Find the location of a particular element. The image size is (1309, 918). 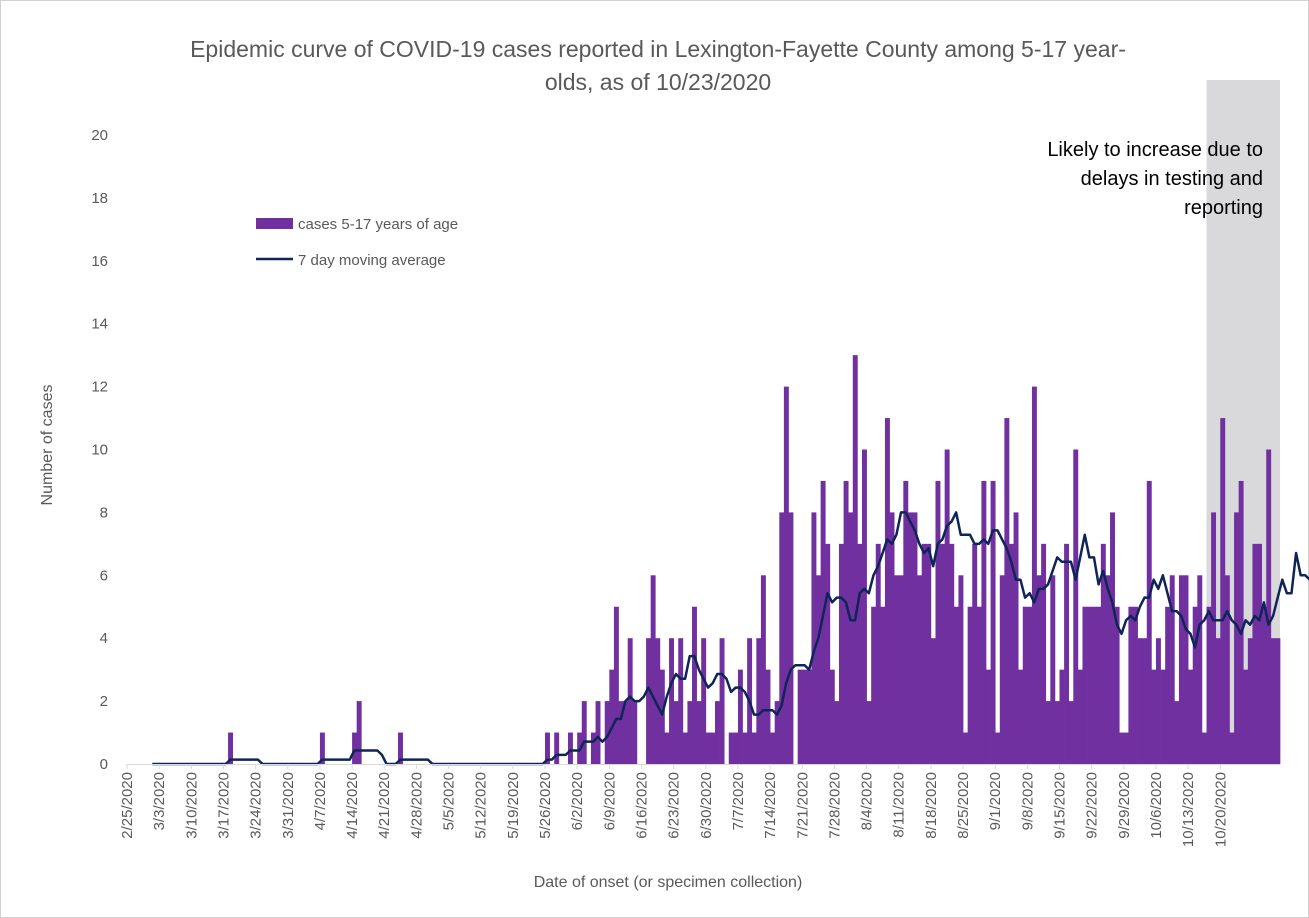

y-tick-label: 2 is located at coordinates (104, 701).